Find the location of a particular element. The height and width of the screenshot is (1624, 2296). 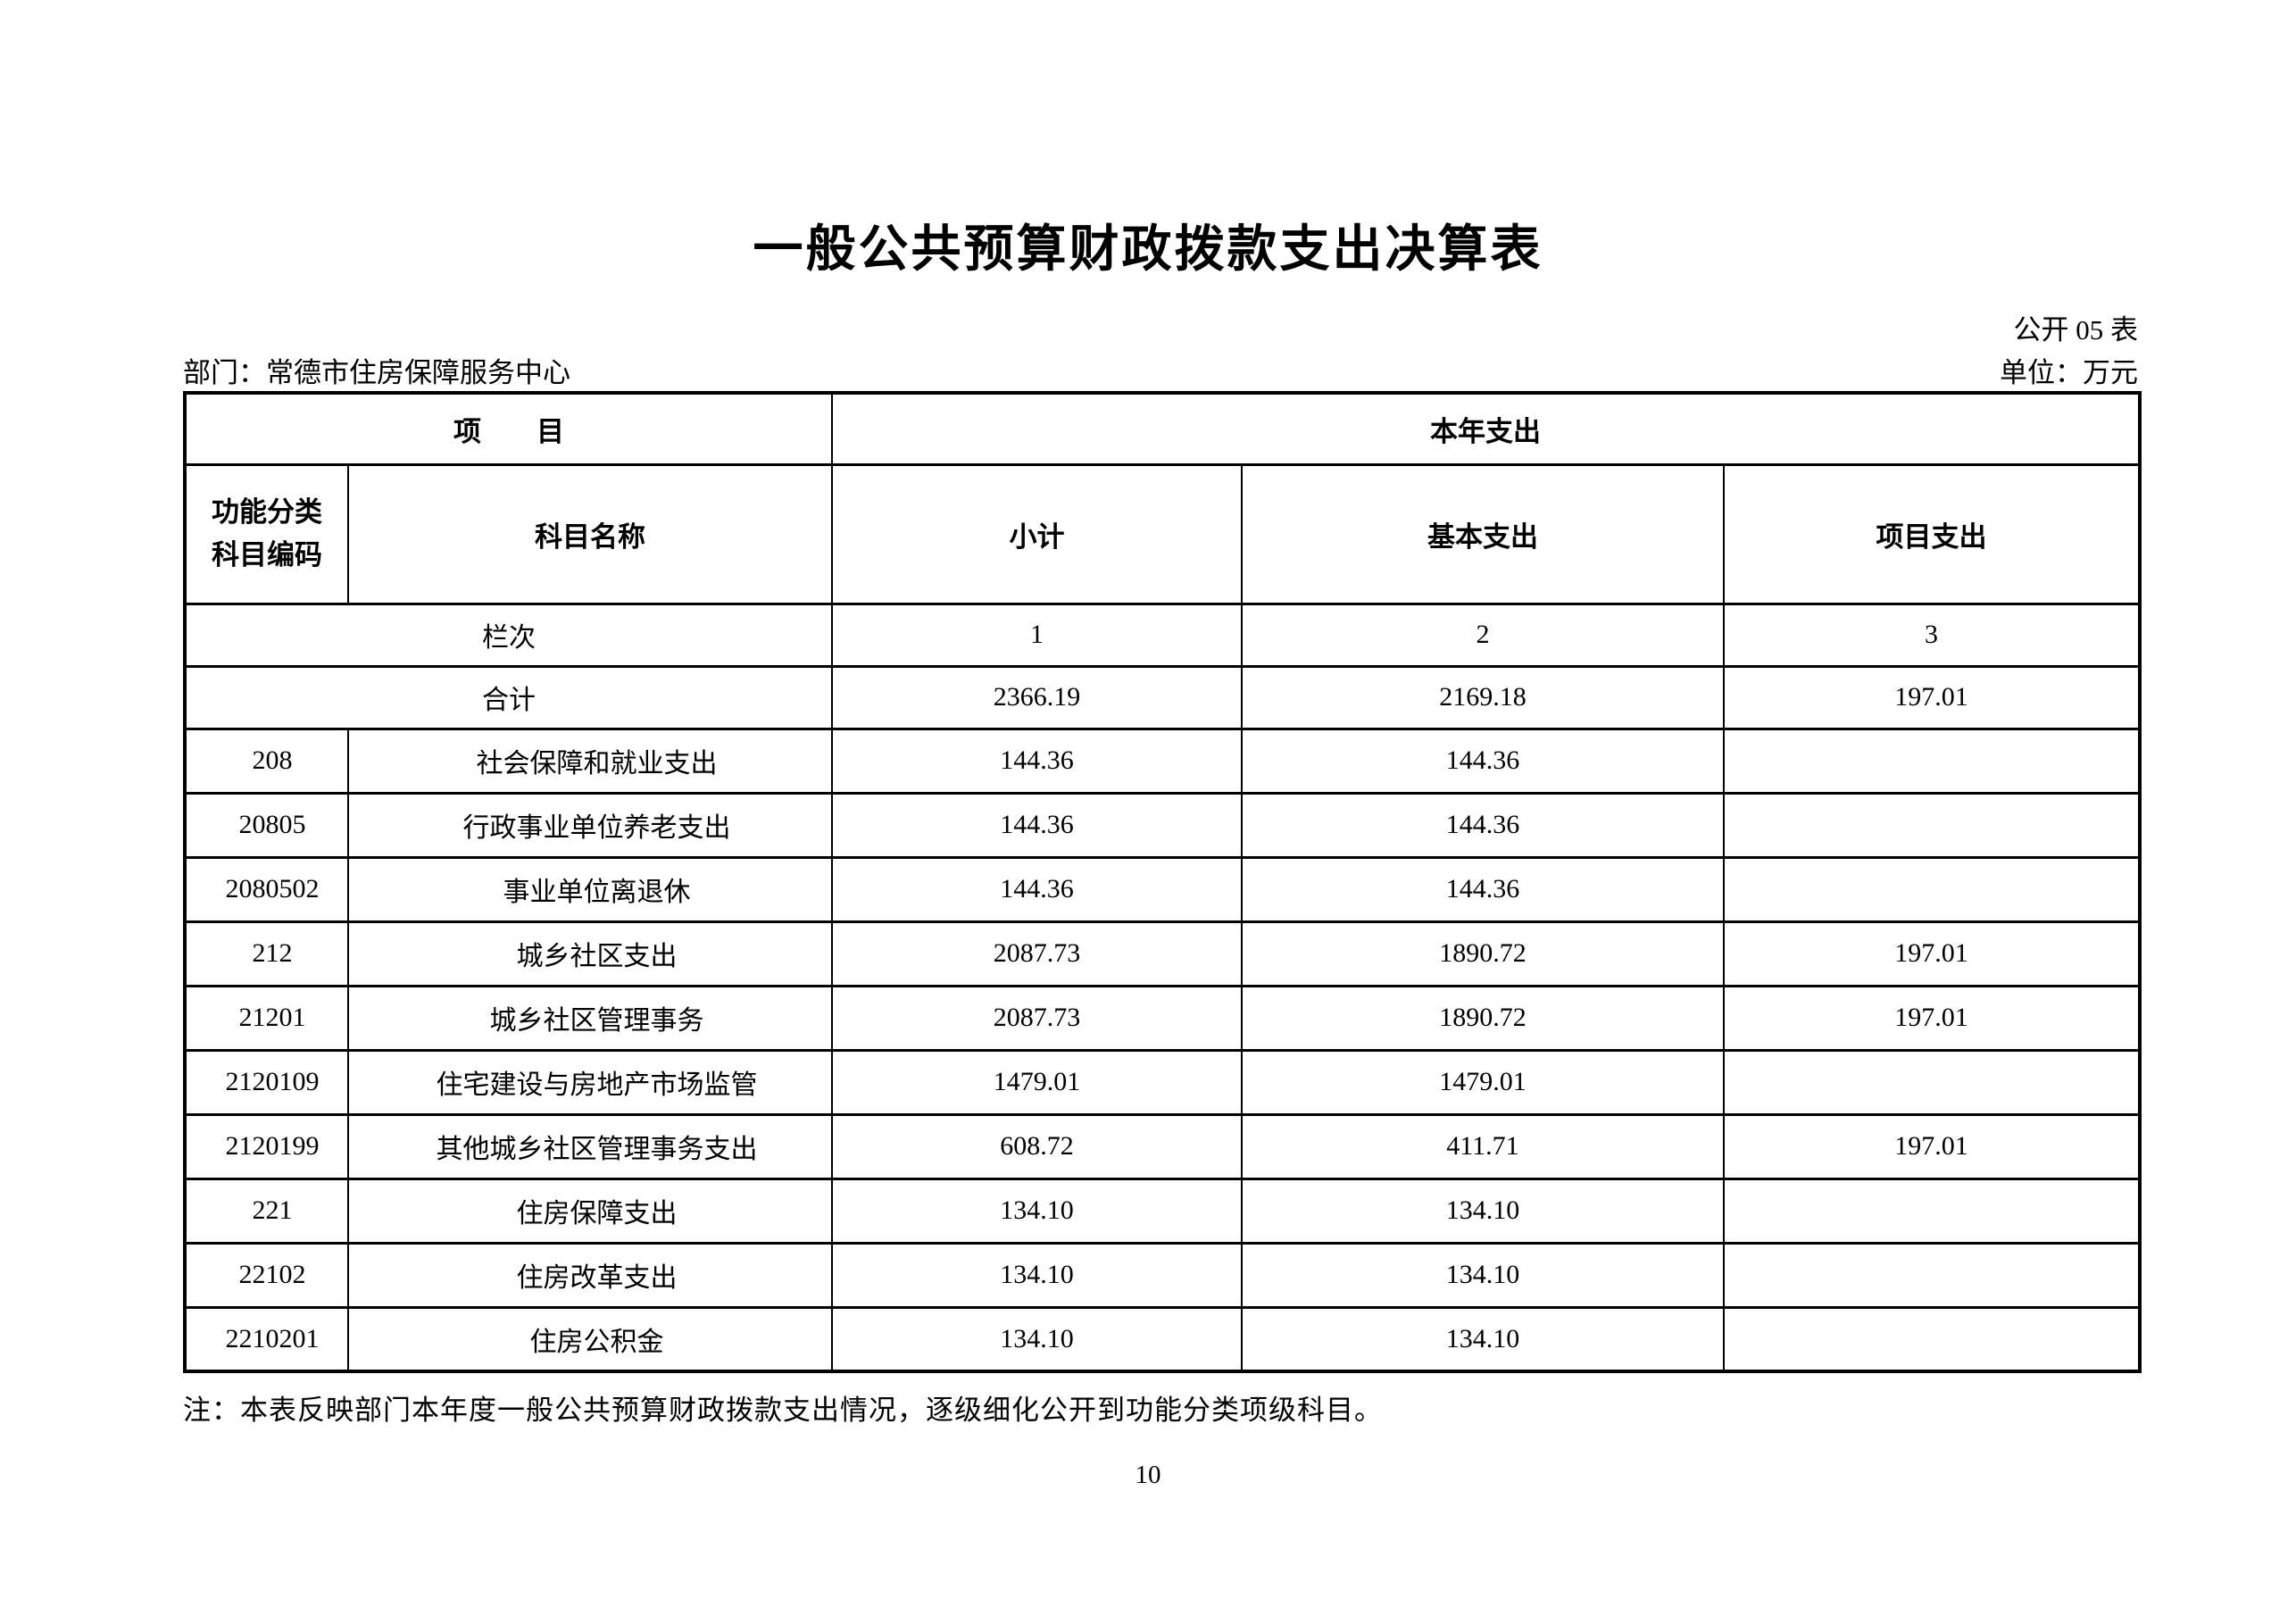

table-row: 2210201 住房公积金 134.10 134.10 is located at coordinates (1163, 1339).